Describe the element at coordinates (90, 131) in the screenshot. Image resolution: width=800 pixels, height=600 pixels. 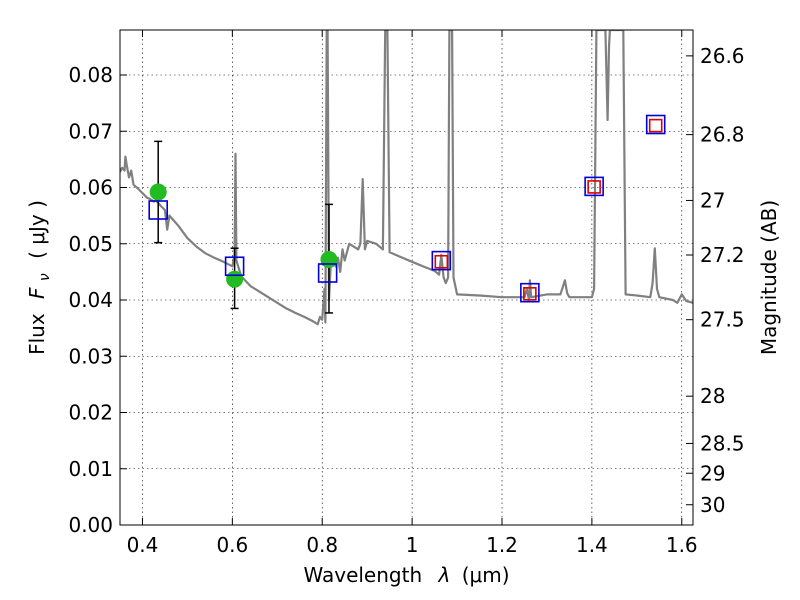
I see `y-tick-label: 0.07` at that location.